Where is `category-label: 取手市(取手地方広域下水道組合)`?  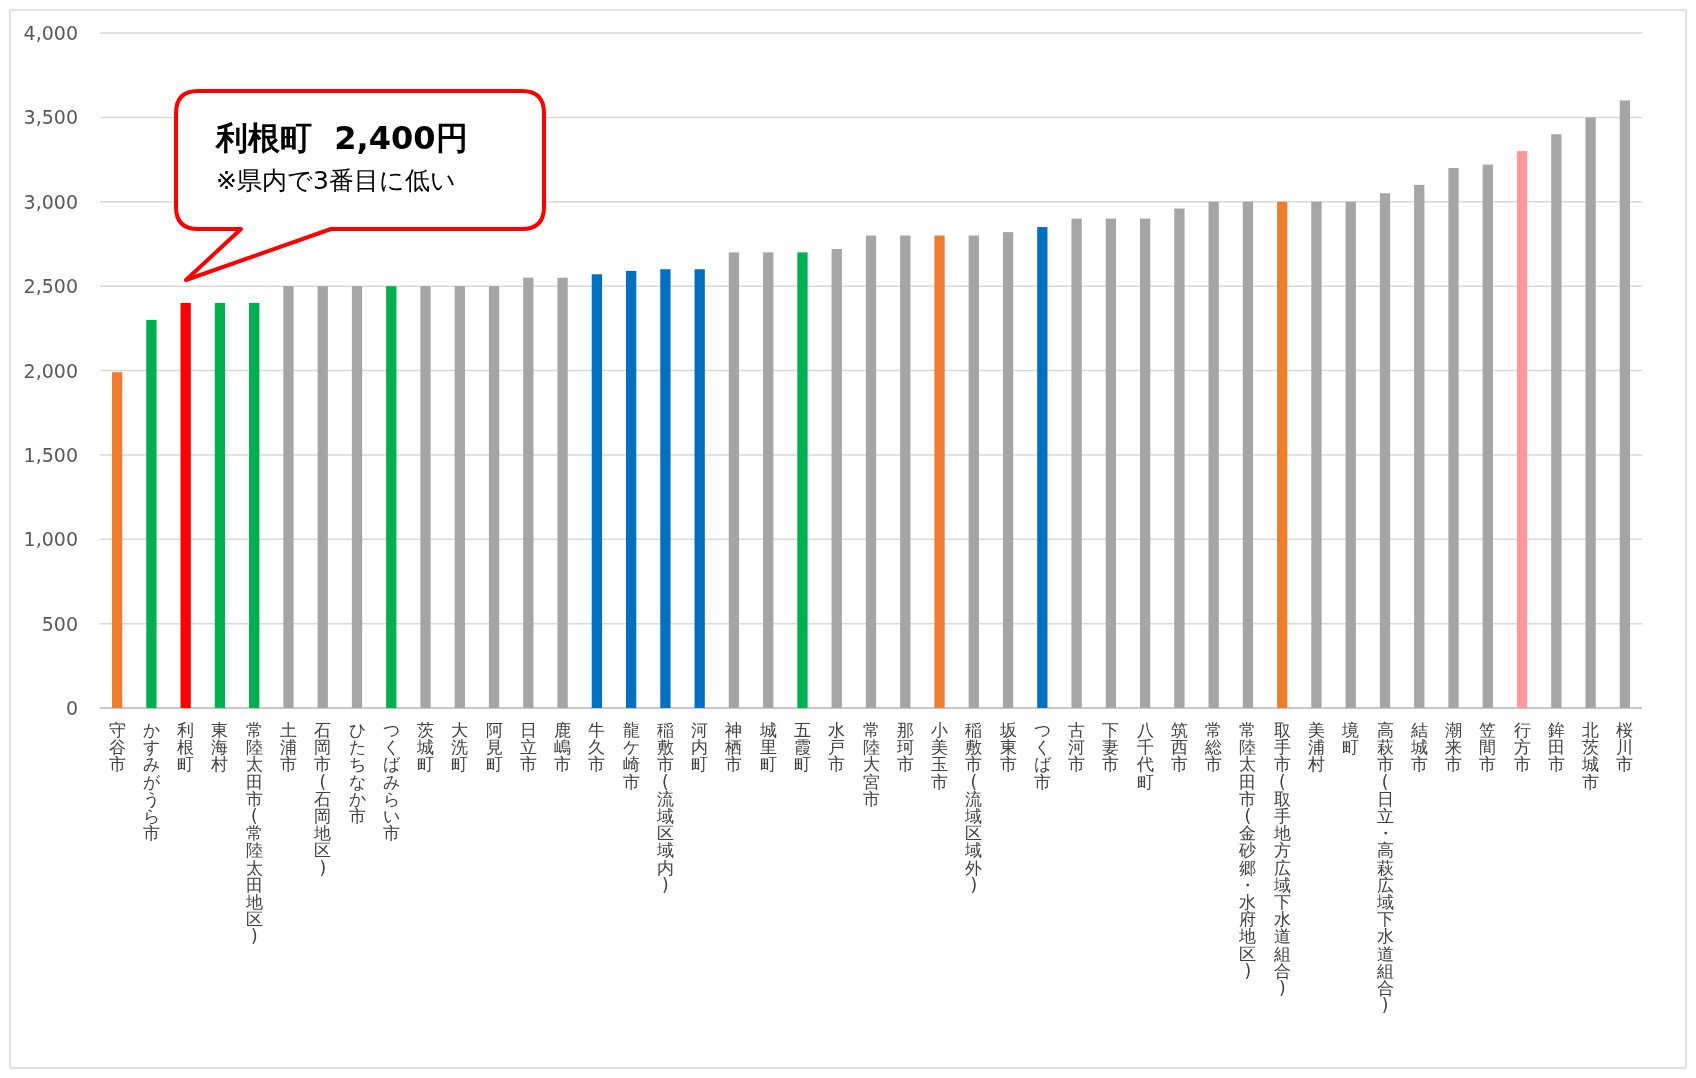
category-label: 取手市(取手地方広域下水道組合) is located at coordinates (1282, 859).